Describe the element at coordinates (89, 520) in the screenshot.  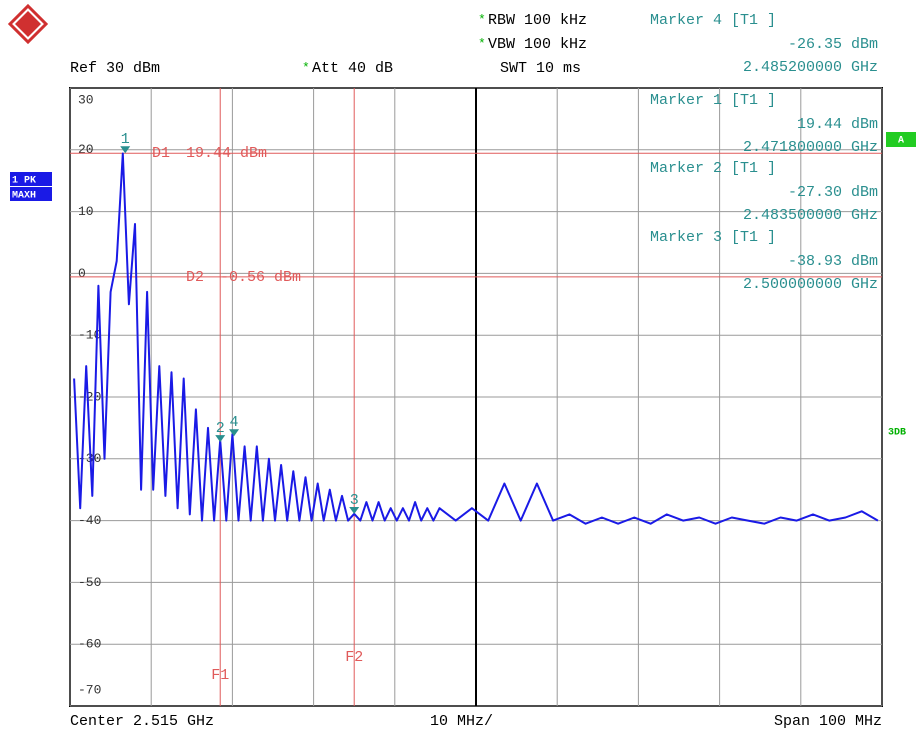
I see `y-tick-label: -40` at that location.